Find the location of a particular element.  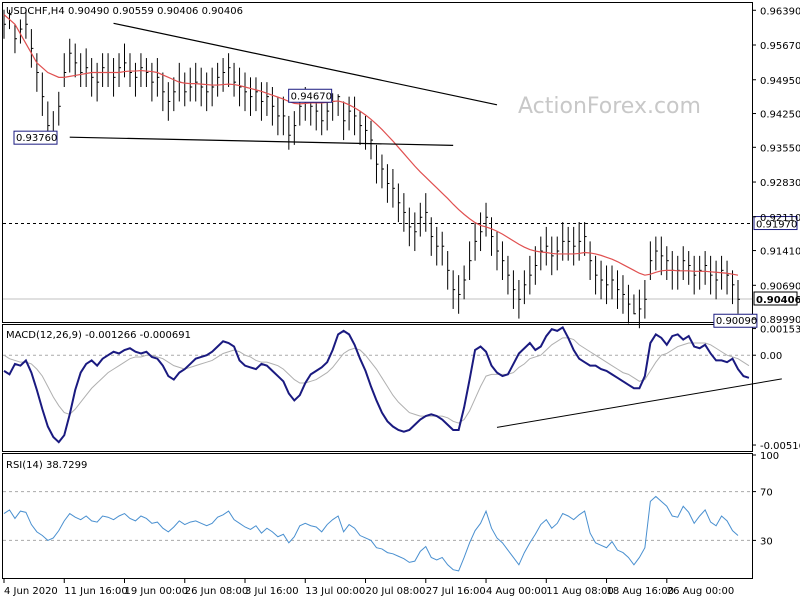

symbol-label: USDCHF,H4 is located at coordinates (35, 11).